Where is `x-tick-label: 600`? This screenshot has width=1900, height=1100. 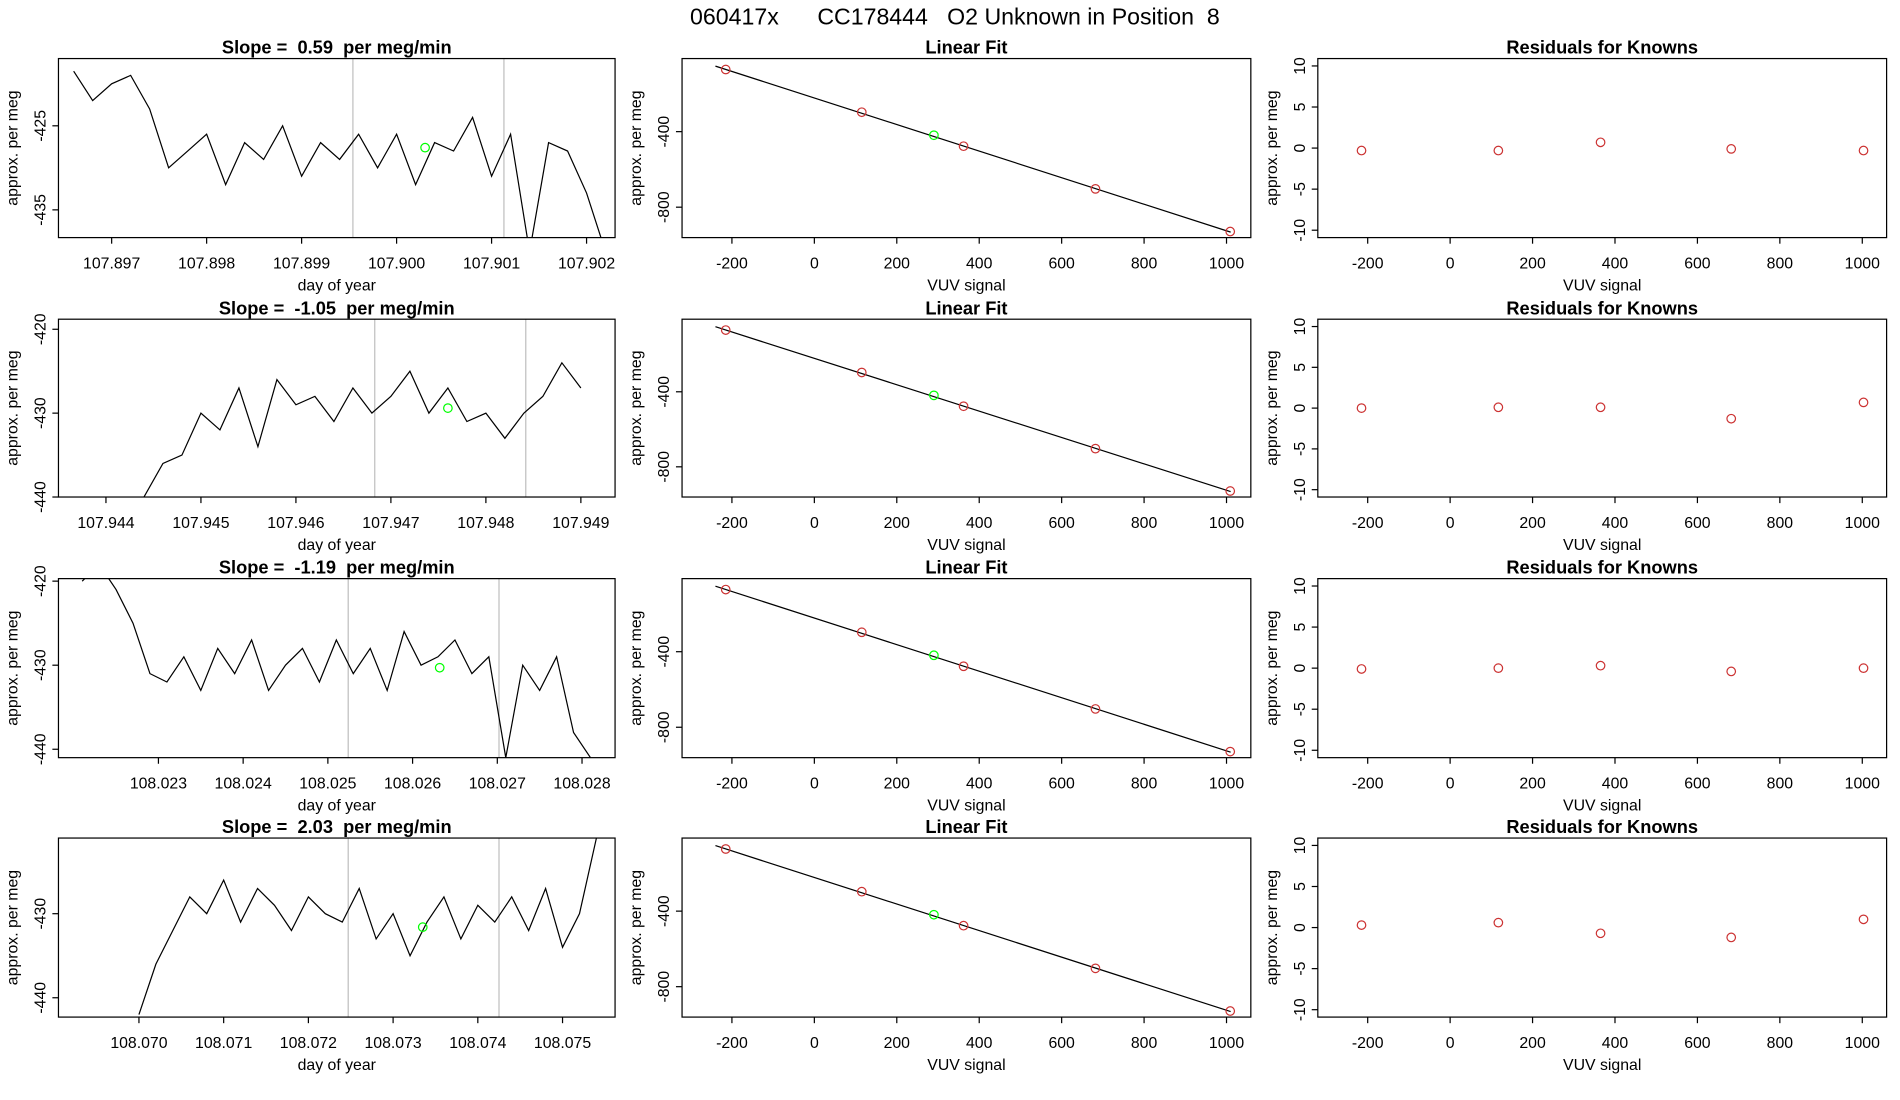 x-tick-label: 600 is located at coordinates (1697, 523).